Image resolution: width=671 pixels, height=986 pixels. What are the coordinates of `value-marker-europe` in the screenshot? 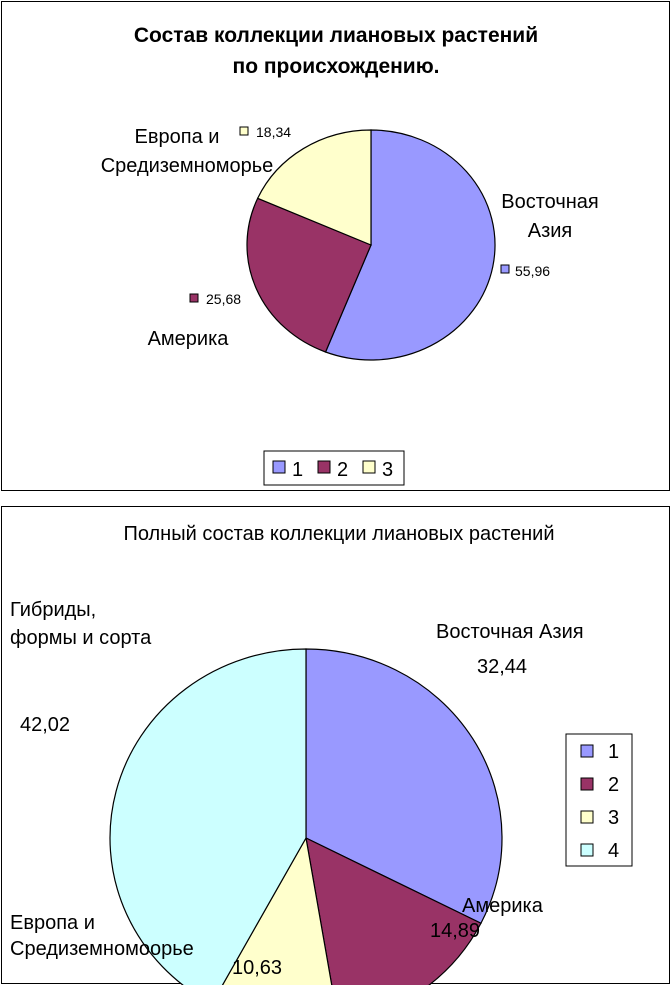 It's located at (244, 131).